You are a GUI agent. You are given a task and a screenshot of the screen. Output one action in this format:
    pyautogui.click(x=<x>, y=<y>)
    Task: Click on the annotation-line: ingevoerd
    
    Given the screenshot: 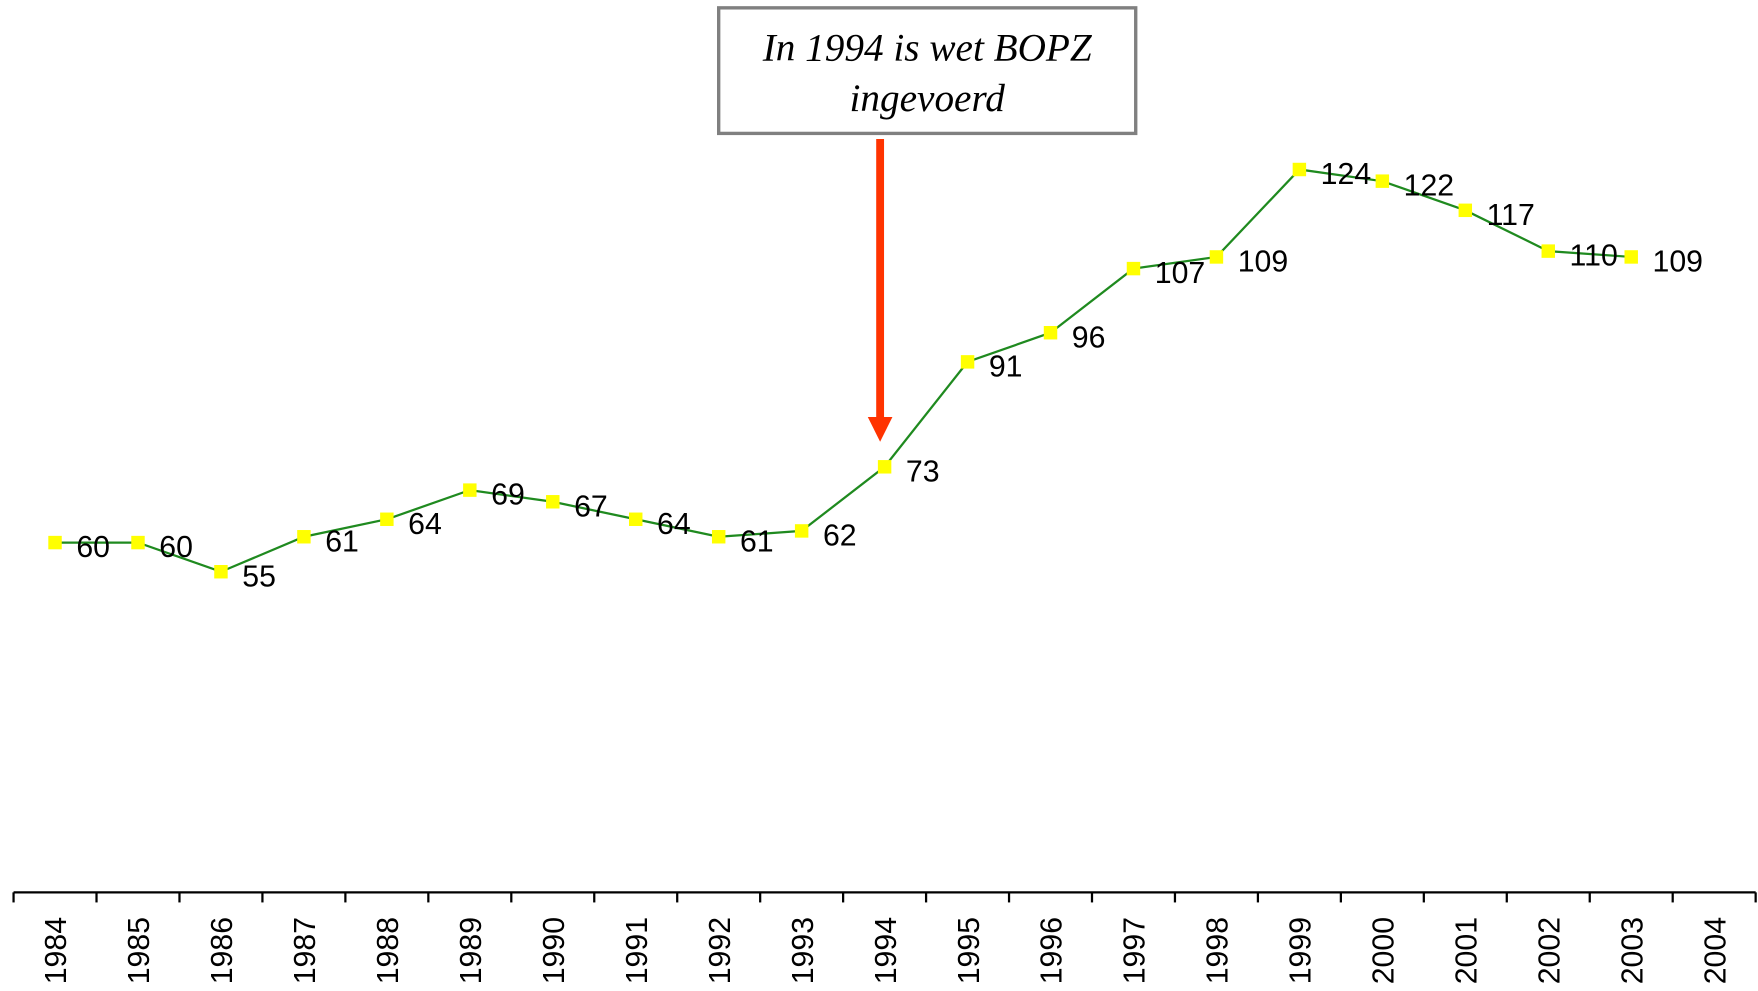 What is the action you would take?
    pyautogui.click(x=928, y=98)
    